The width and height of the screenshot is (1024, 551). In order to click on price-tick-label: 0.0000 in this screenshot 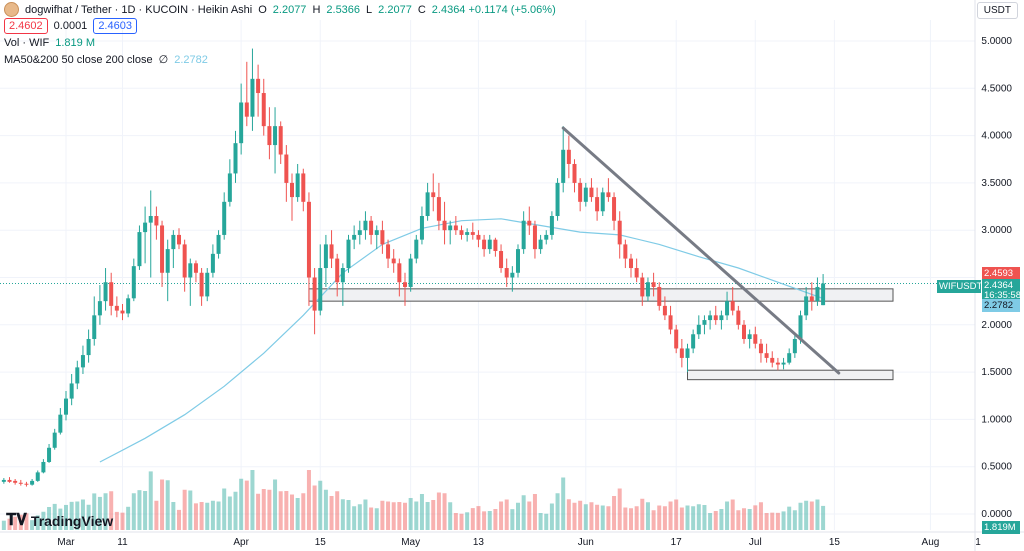, I will do `click(996, 514)`.